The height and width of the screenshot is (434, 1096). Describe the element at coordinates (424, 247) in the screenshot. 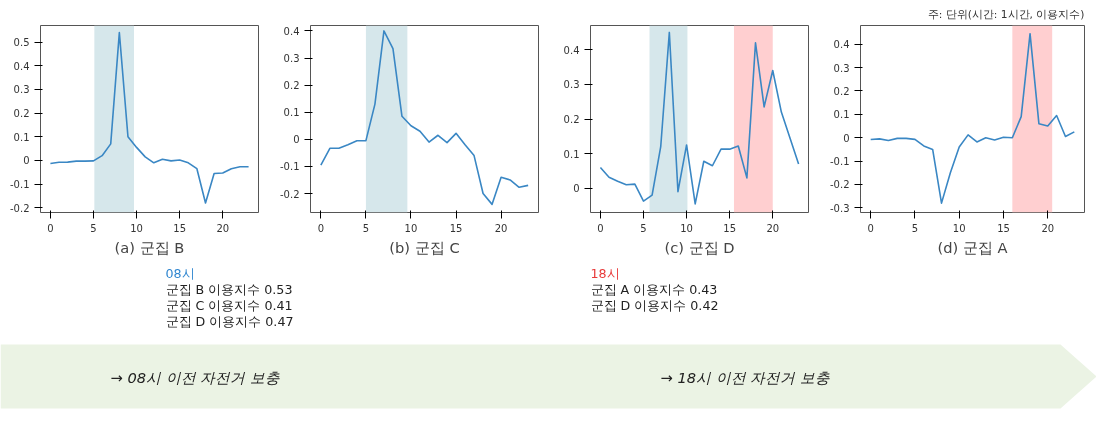

I see `x-axis-title: (b) 군집 C` at that location.